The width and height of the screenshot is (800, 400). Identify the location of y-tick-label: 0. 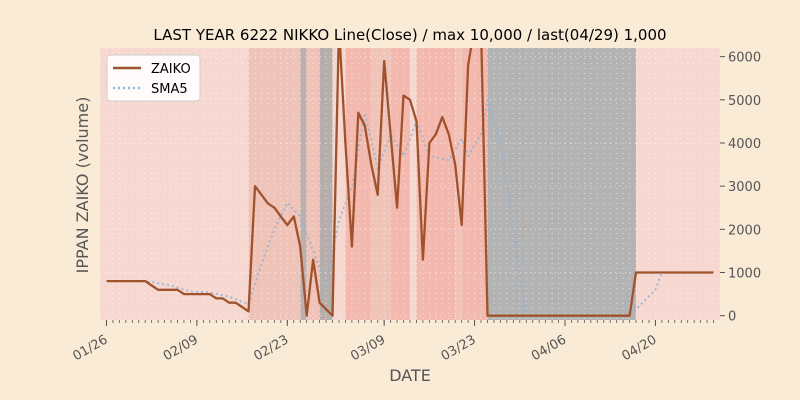
(732, 317).